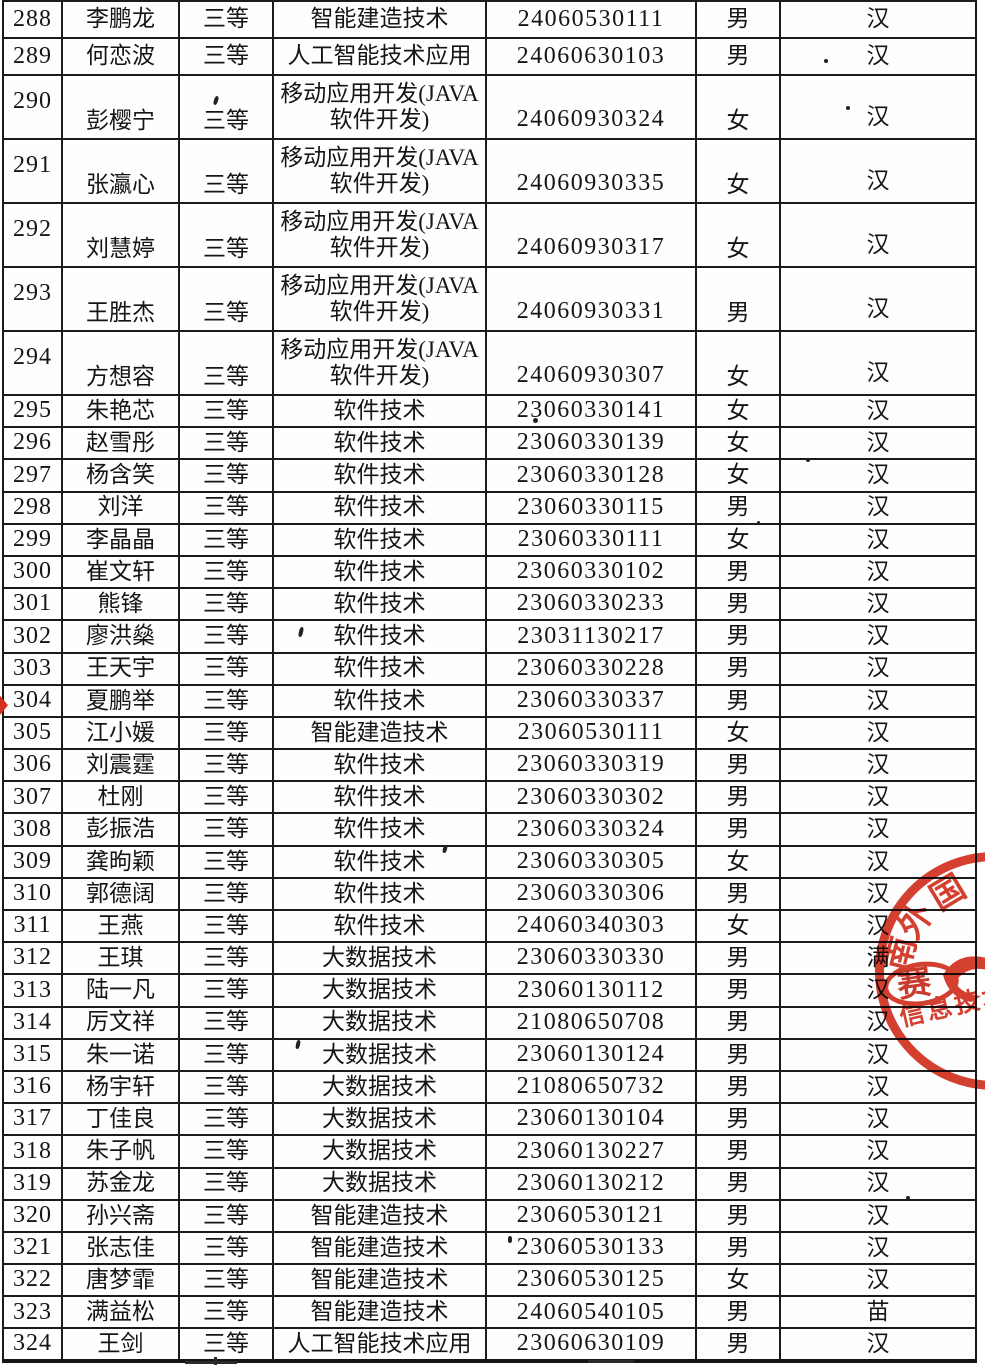  I want to click on student-name-cell: 陆一凡, so click(120, 990).